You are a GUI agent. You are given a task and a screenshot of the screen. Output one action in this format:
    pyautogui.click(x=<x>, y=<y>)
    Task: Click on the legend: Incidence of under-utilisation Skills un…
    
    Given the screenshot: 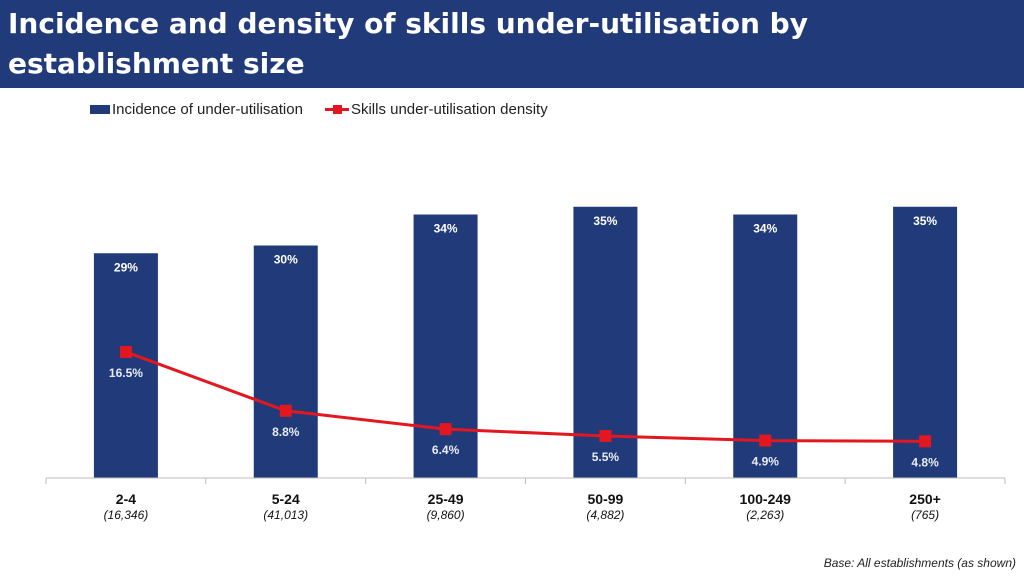 What is the action you would take?
    pyautogui.click(x=330, y=109)
    